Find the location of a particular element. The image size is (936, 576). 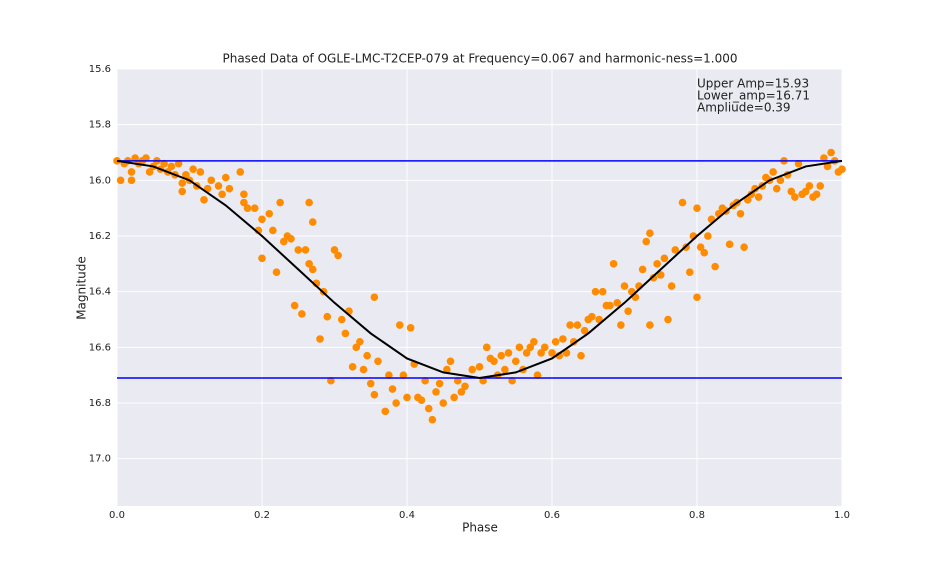

y-axis-label: Magnitude is located at coordinates (82, 288).